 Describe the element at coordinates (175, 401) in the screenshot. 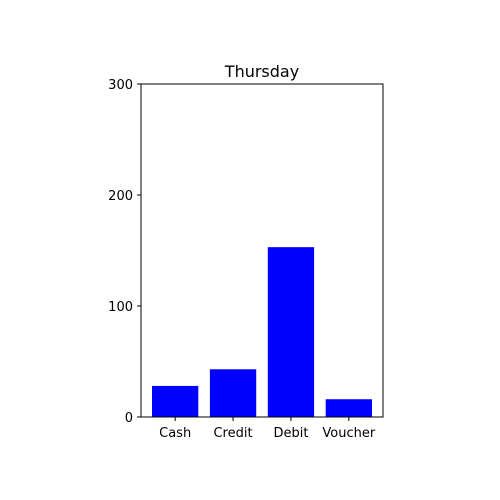

I see `bar-cash` at that location.